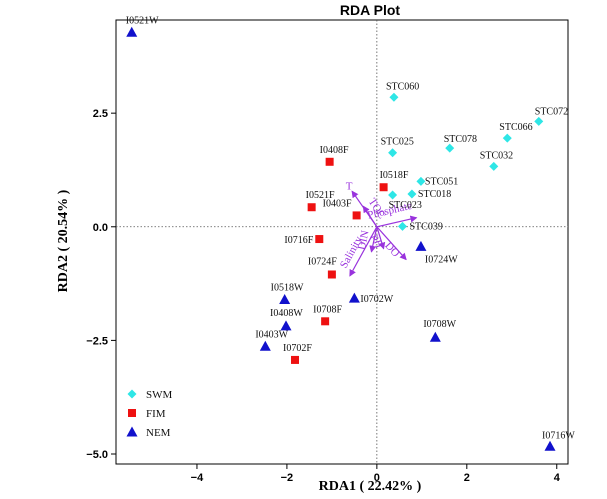  I want to click on point-label-stc018: STC018, so click(434, 194).